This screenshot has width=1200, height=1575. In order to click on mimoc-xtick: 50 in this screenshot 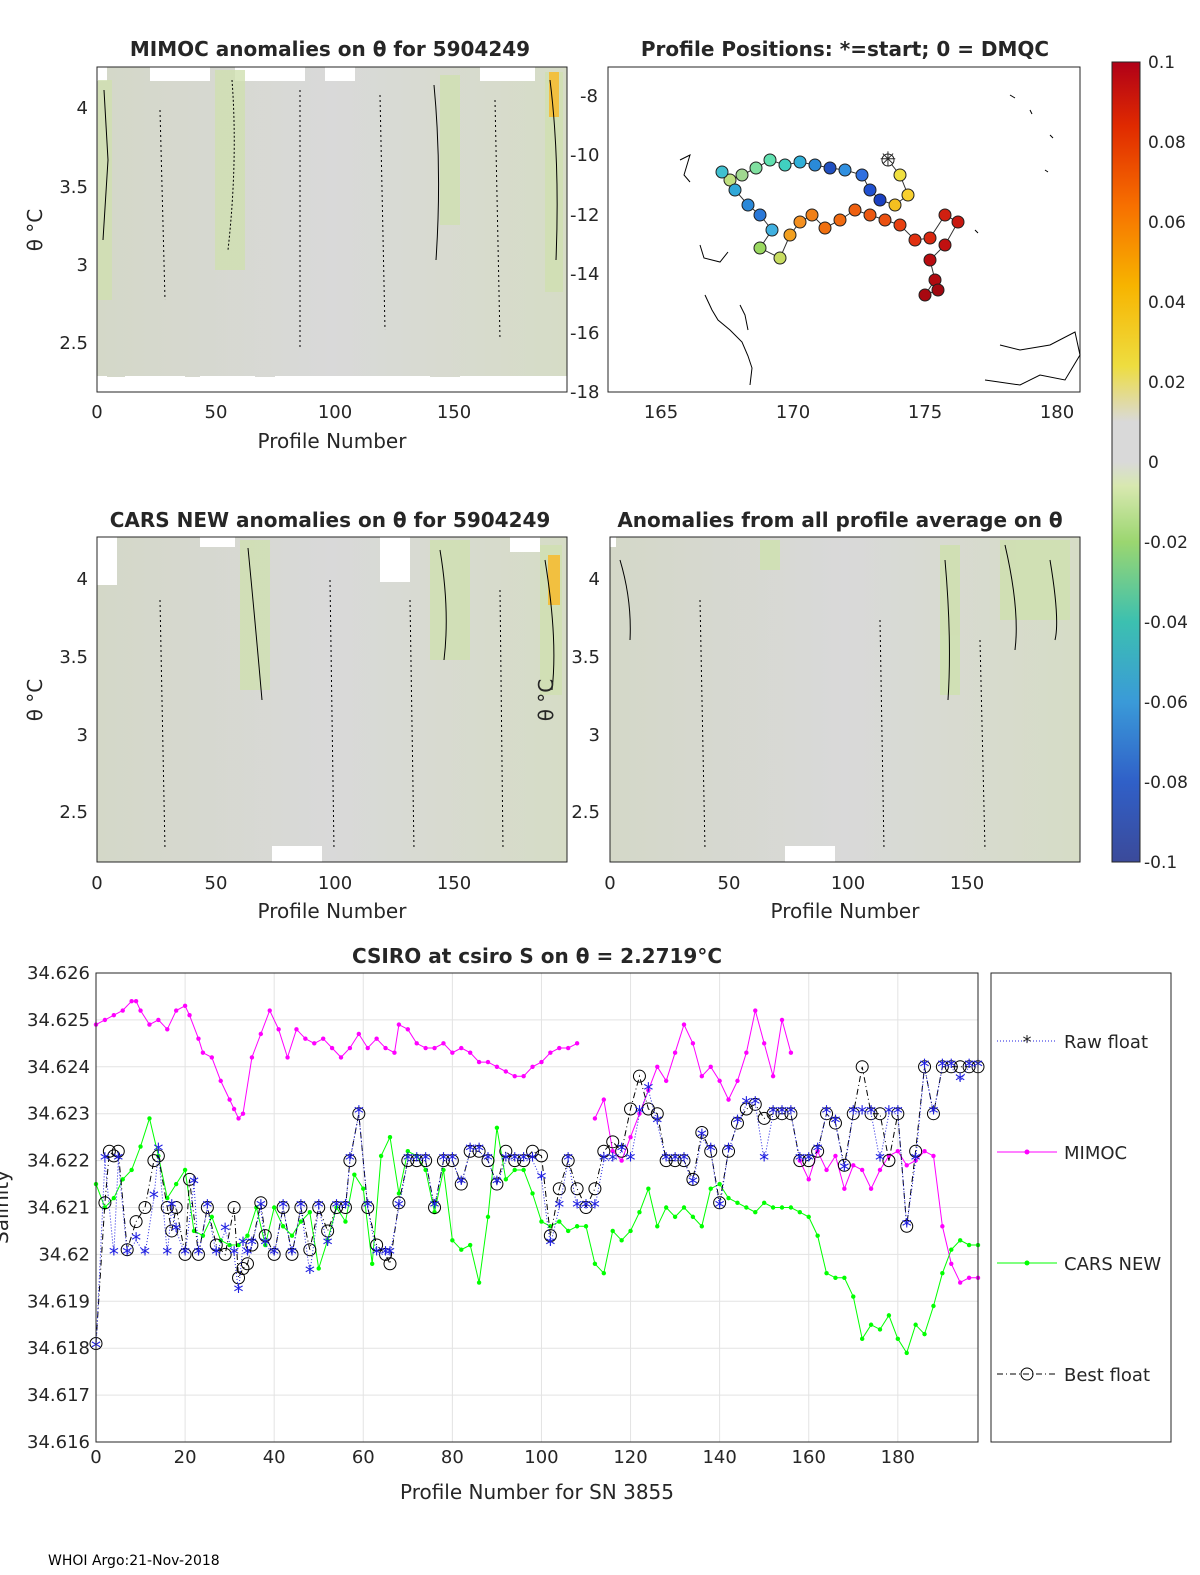, I will do `click(216, 412)`.